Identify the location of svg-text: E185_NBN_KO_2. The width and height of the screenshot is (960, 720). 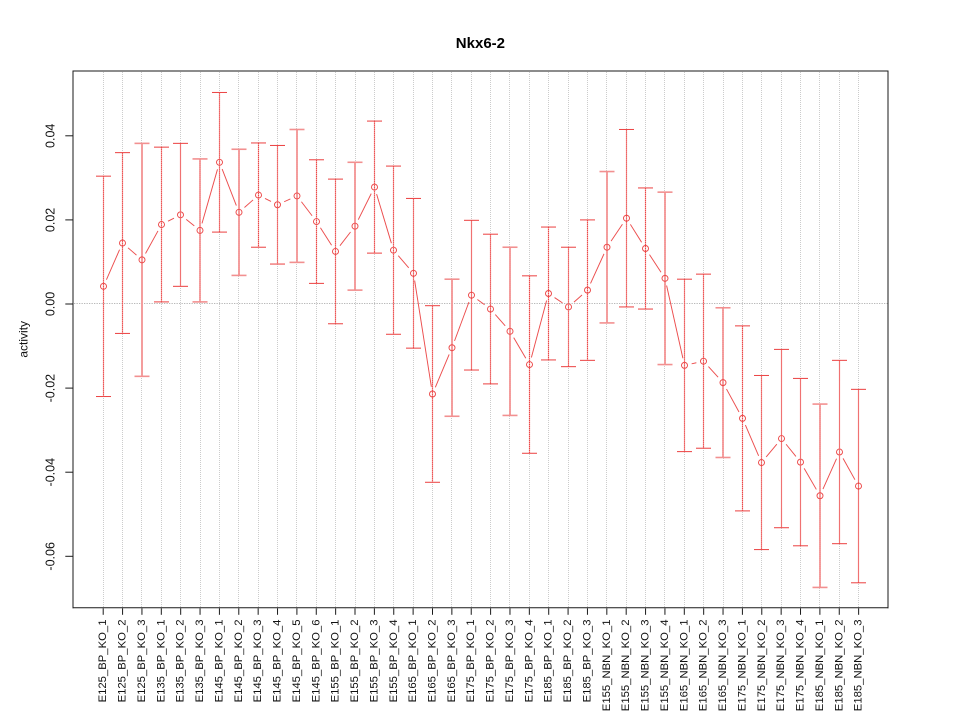
(839, 666).